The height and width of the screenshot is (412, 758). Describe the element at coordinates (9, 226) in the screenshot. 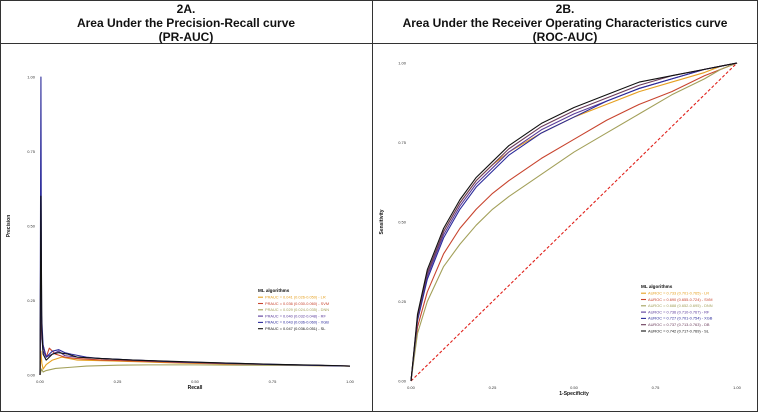

I see `y-axis-label: Precision` at that location.